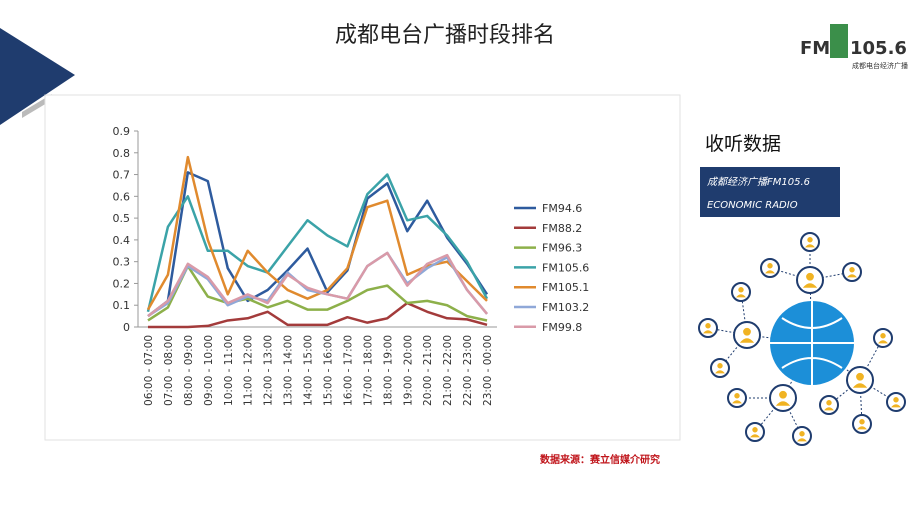 This screenshot has height=517, width=920. What do you see at coordinates (169, 370) in the screenshot?
I see `x-tick-label: 07:00 - 08:00` at bounding box center [169, 370].